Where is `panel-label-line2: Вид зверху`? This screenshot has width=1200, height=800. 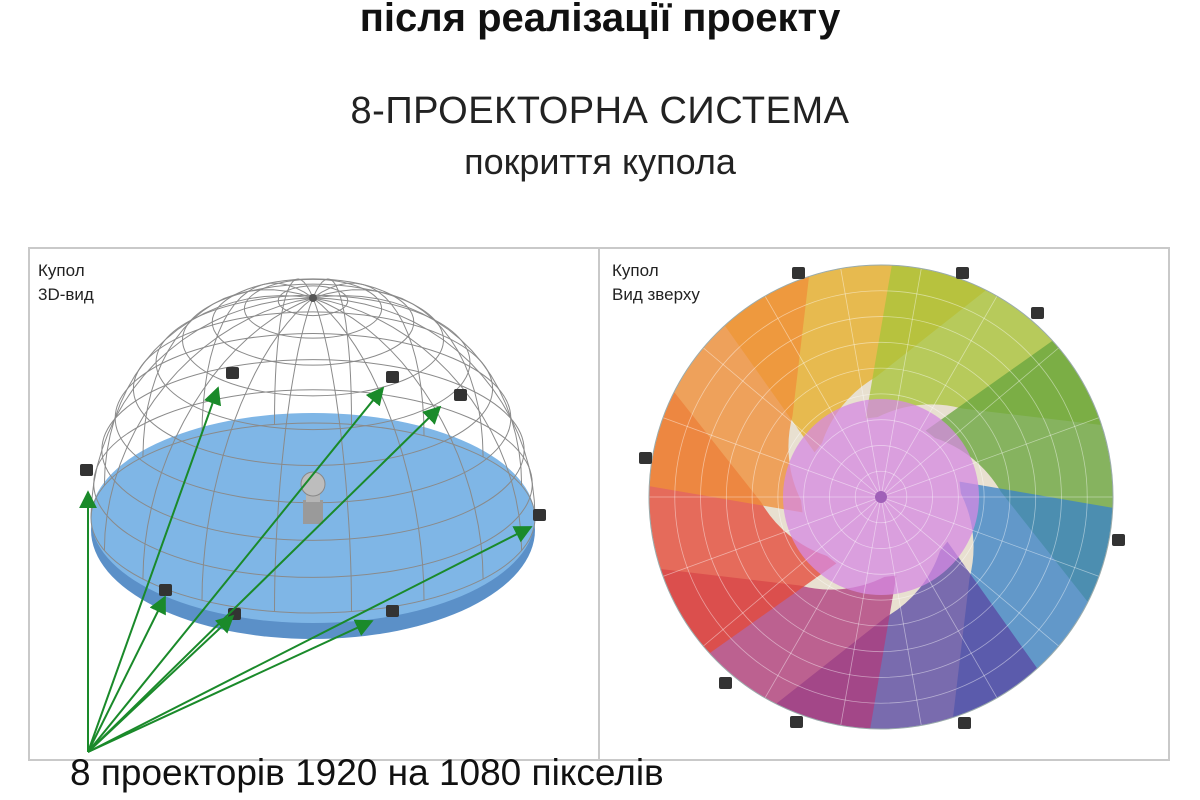 panel-label-line2: Вид зверху is located at coordinates (656, 294).